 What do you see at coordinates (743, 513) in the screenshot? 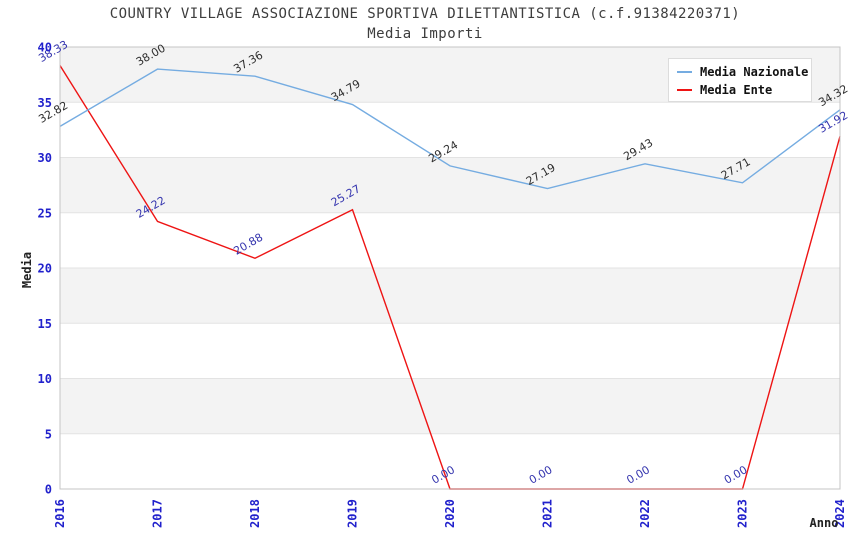
I see `x-tick-label: 2023` at bounding box center [743, 513].